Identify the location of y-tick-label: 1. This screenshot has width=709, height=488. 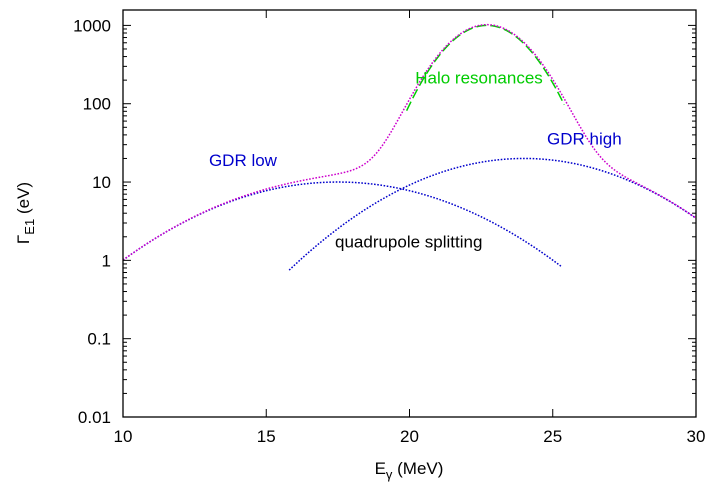
(106, 260).